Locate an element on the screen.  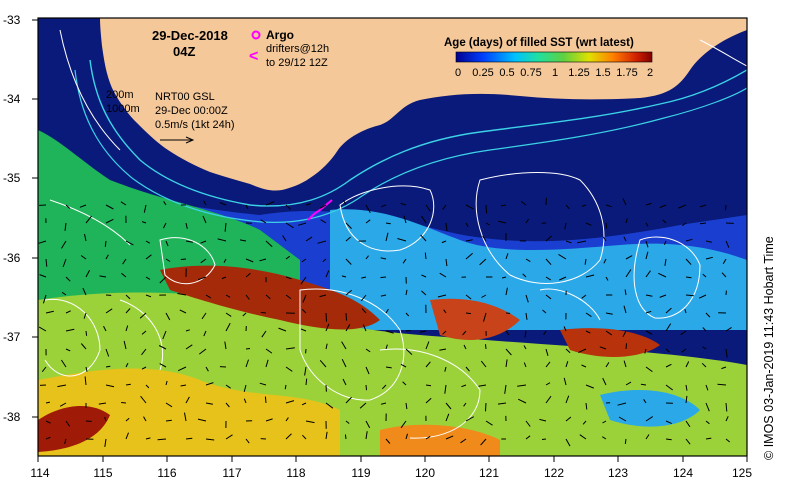
colorbar-tick: 1.75 is located at coordinates (626, 73).